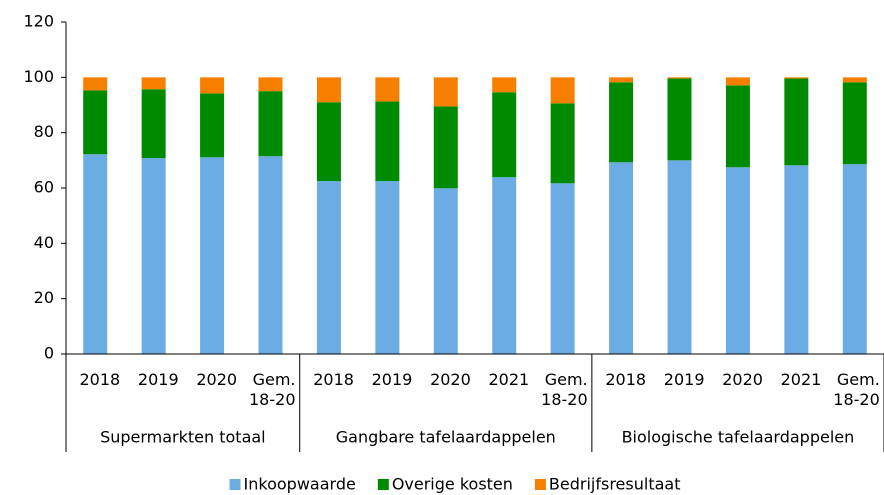  I want to click on legend-label: Inkoopwaarde, so click(300, 484).